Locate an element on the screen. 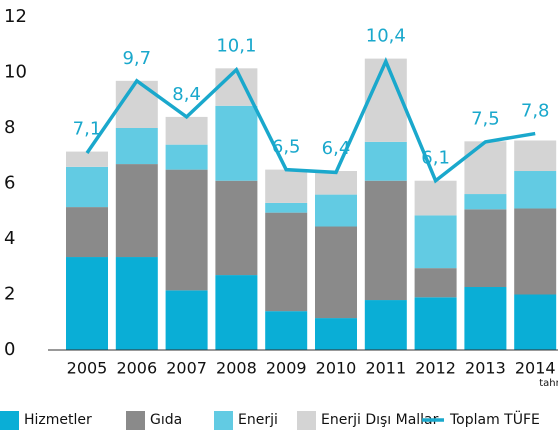 This screenshot has height=434, width=558. y-tick-label: 8 is located at coordinates (9, 127).